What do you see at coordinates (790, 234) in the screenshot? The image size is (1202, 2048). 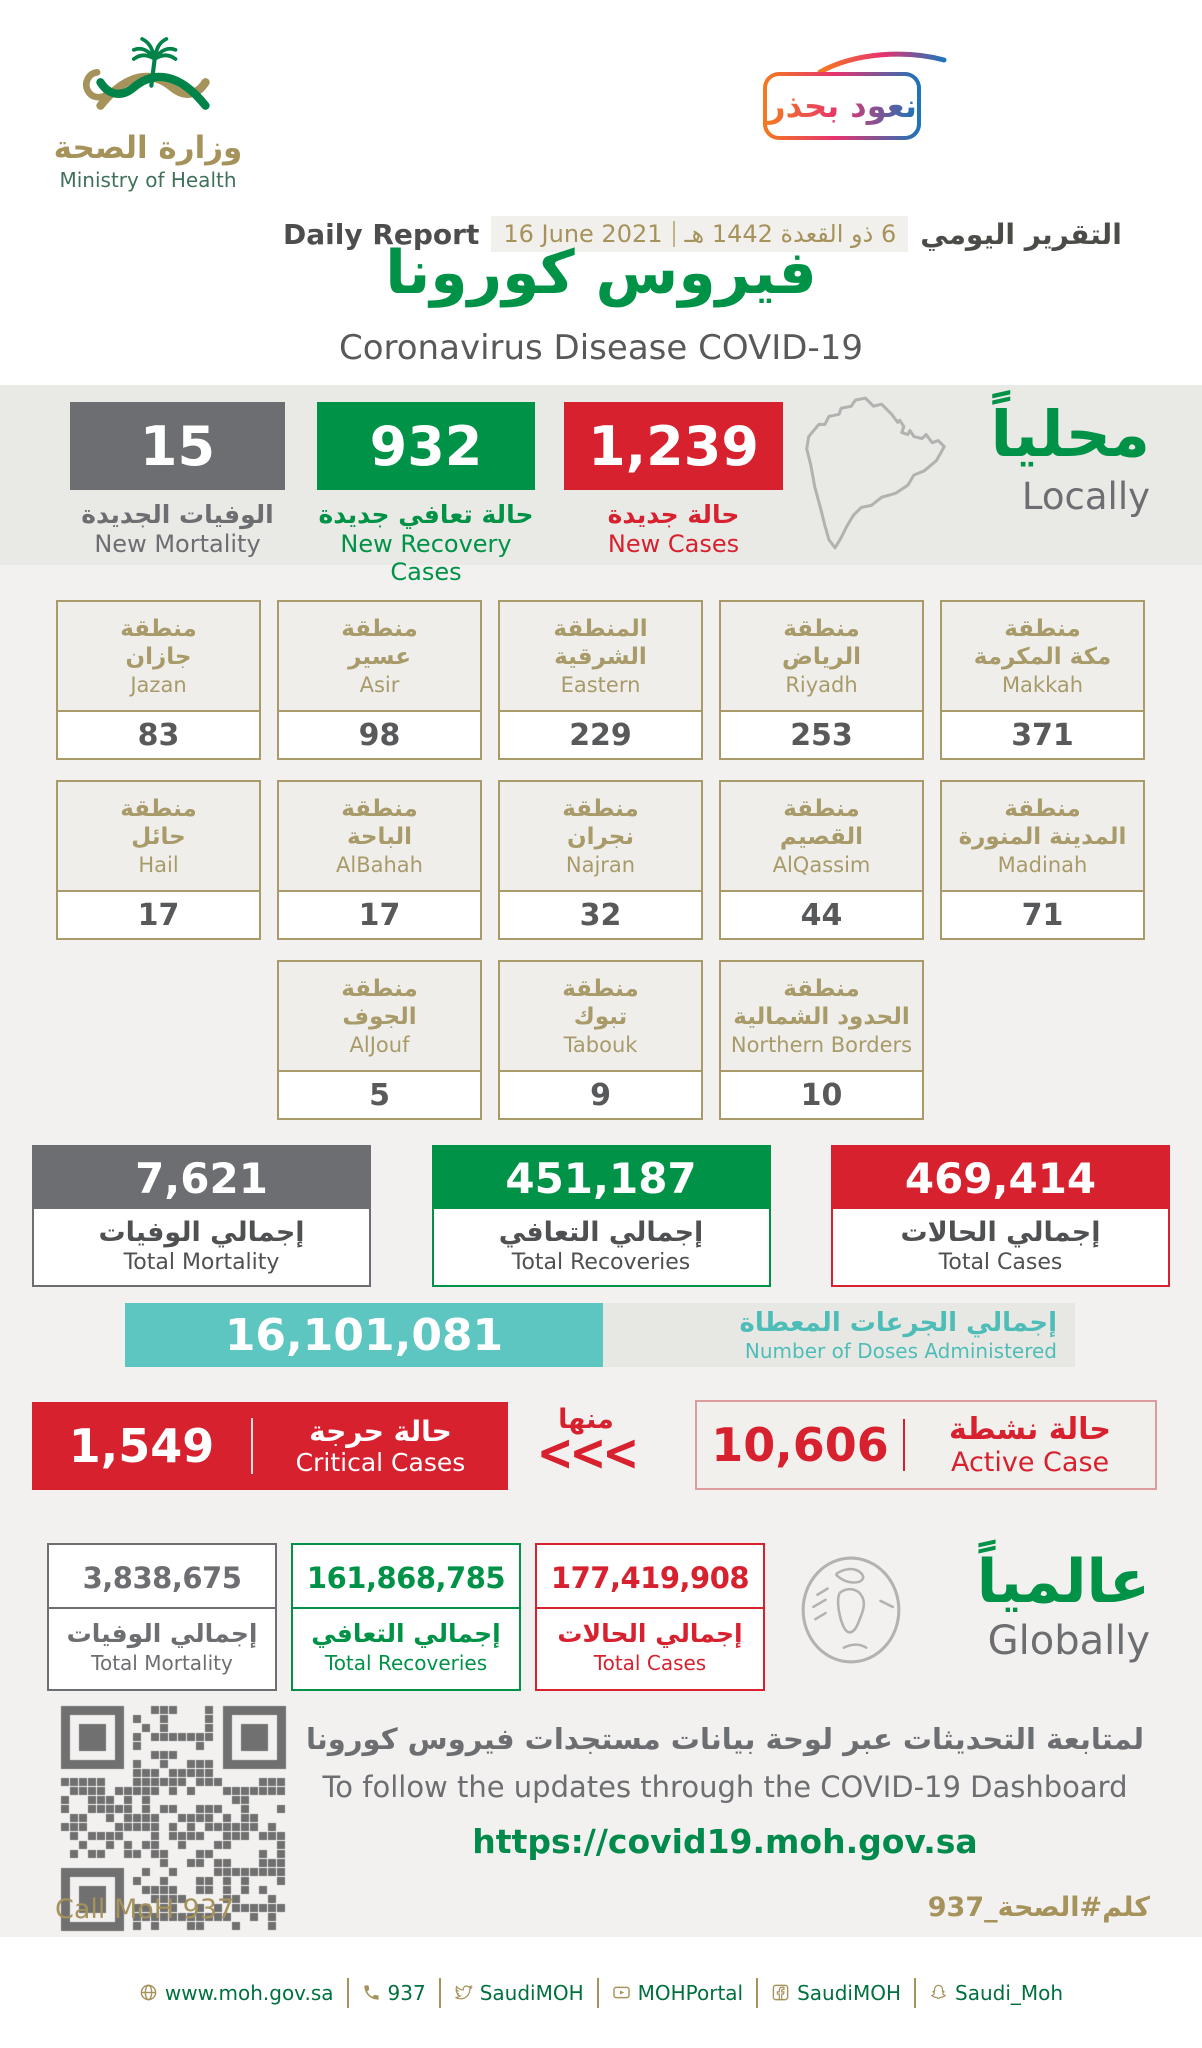 I see `hijri-date: 6 ذو القعدة 1442 هـ` at bounding box center [790, 234].